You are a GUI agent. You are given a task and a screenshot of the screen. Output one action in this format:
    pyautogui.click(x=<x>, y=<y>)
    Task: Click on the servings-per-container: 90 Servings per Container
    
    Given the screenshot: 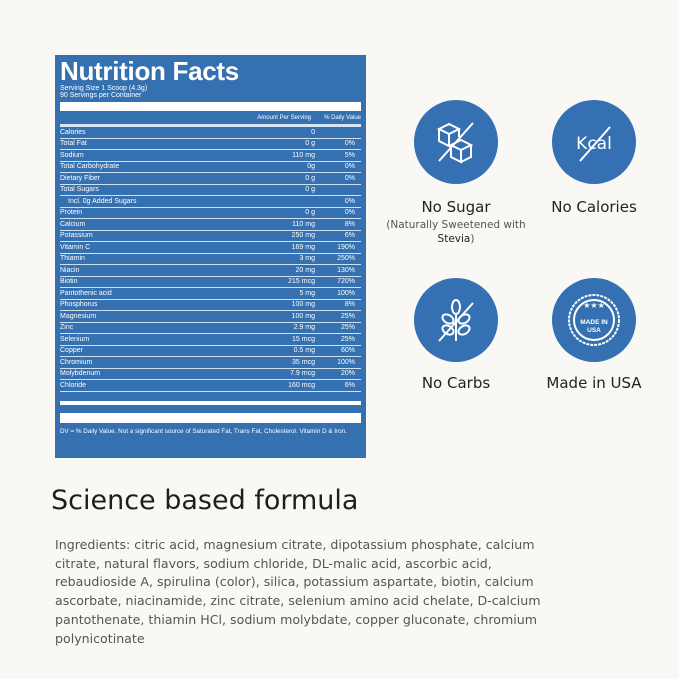 What is the action you would take?
    pyautogui.click(x=101, y=95)
    